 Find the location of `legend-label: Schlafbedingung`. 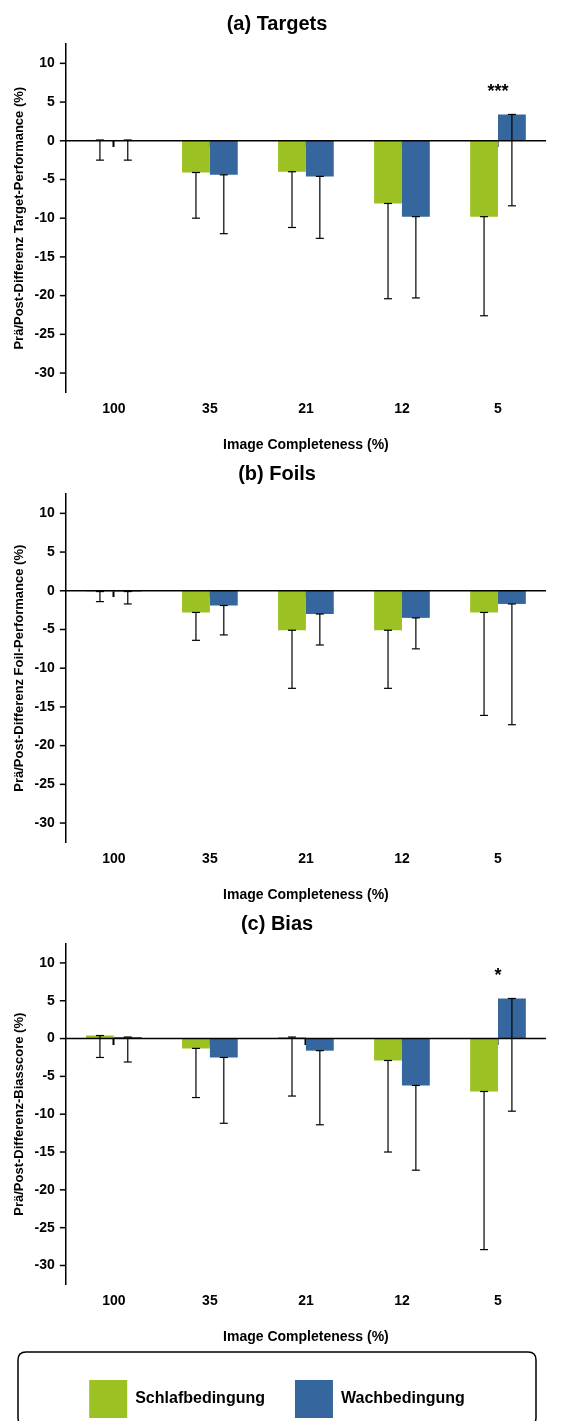

legend-label: Schlafbedingung is located at coordinates (200, 1398).